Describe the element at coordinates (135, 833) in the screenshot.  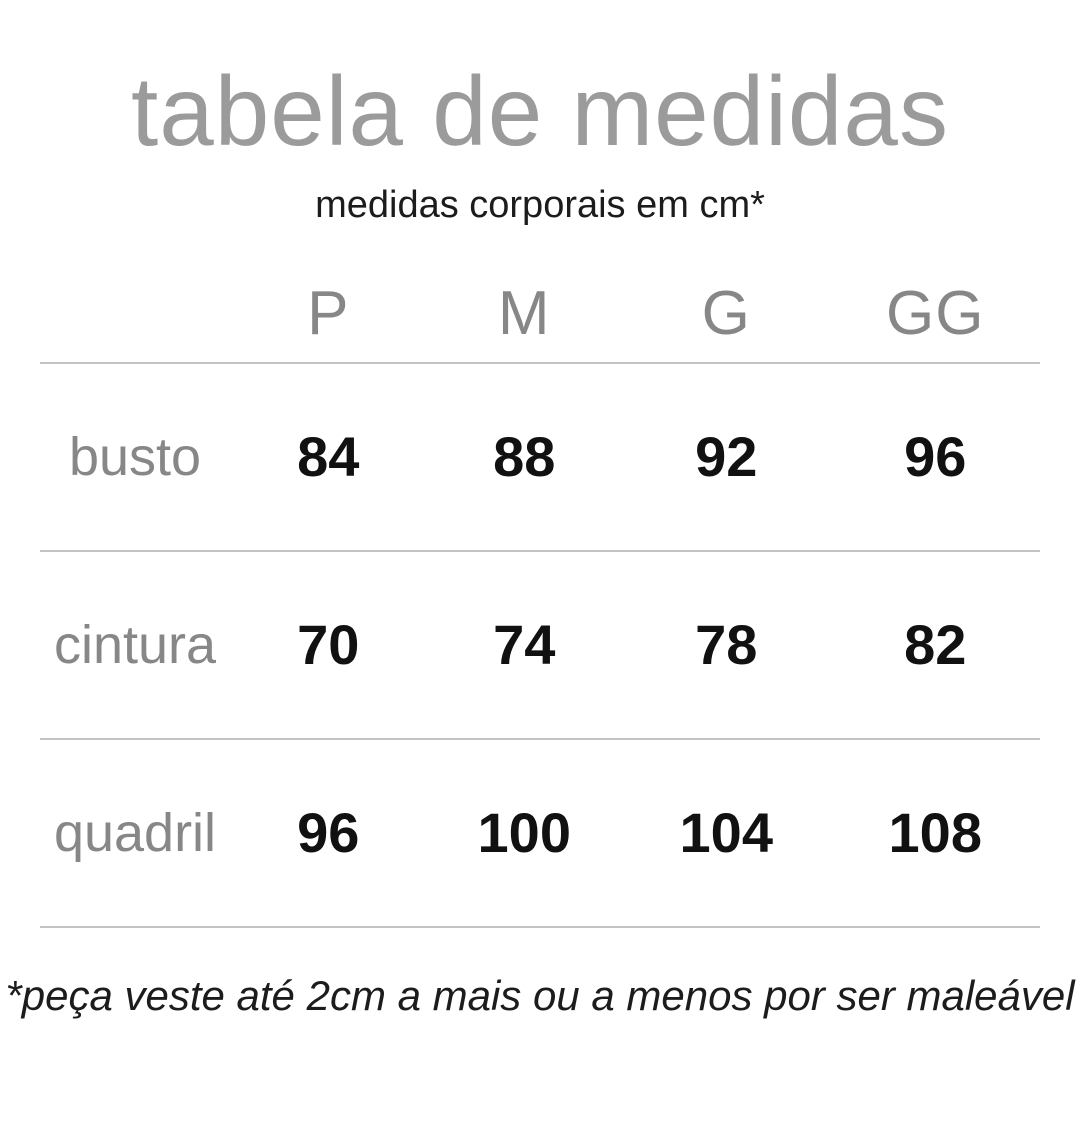
I see `row-label-quadril: quadril` at that location.